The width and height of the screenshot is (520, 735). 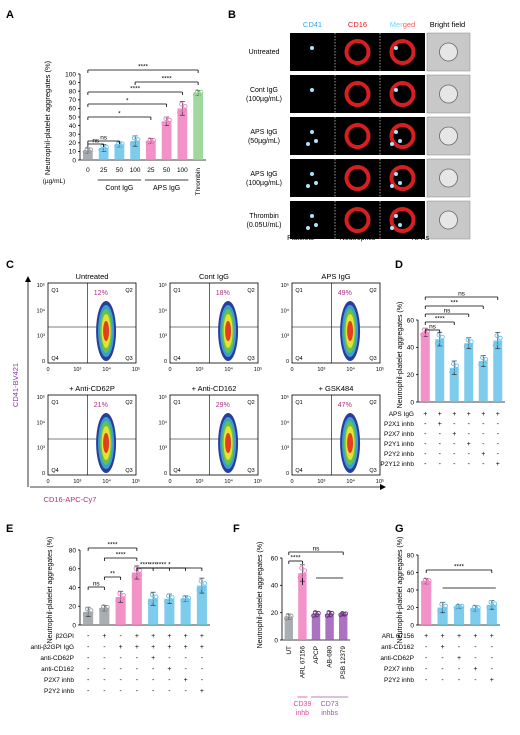 I want to click on condition-label: β2GPI, so click(x=64, y=636).